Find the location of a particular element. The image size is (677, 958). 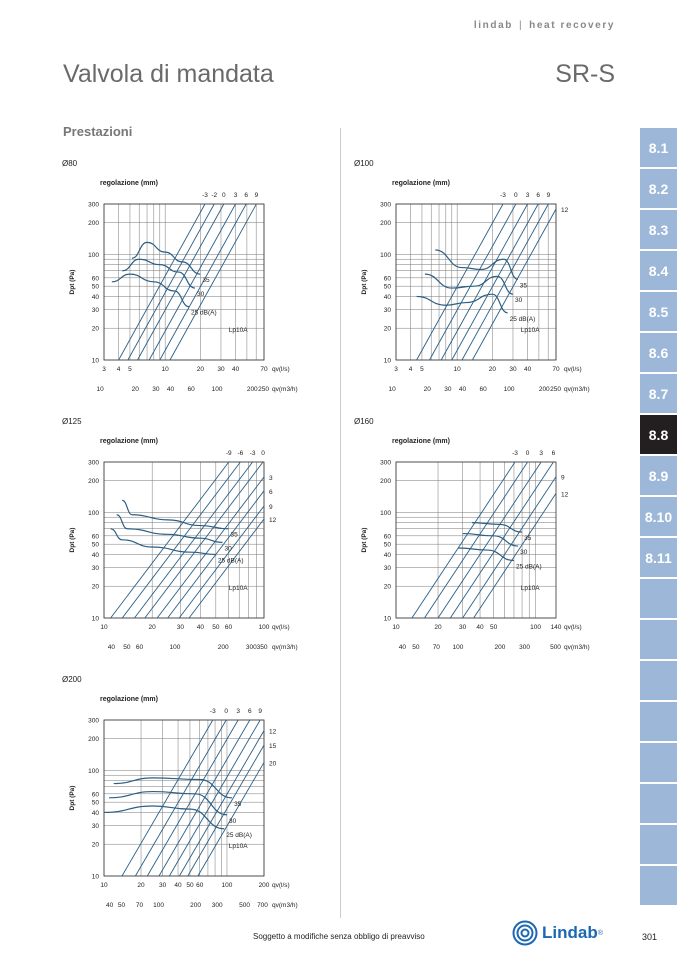

chapter-tabs: 8.1 8.2 8.3 8.4 8.5 8.6 8.7 8.8 8.9 8.10 8.11 is located at coordinates (658, 517).